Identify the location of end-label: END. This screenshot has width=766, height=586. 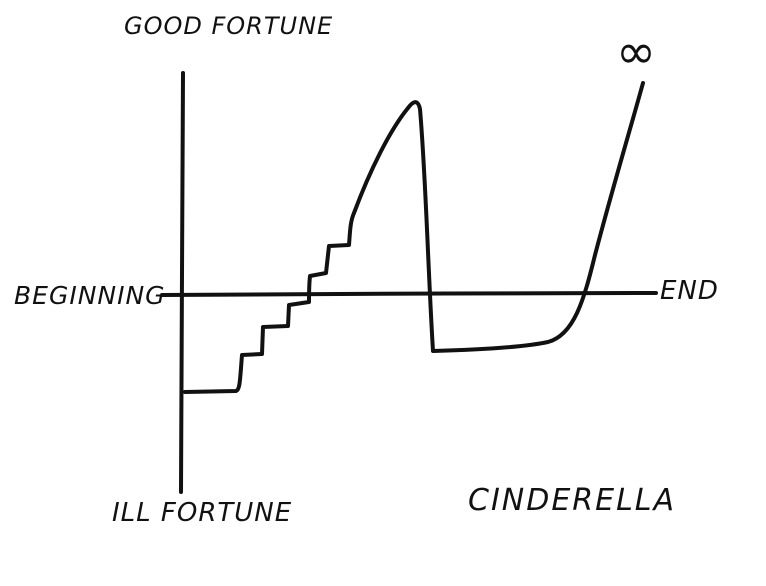
(689, 291).